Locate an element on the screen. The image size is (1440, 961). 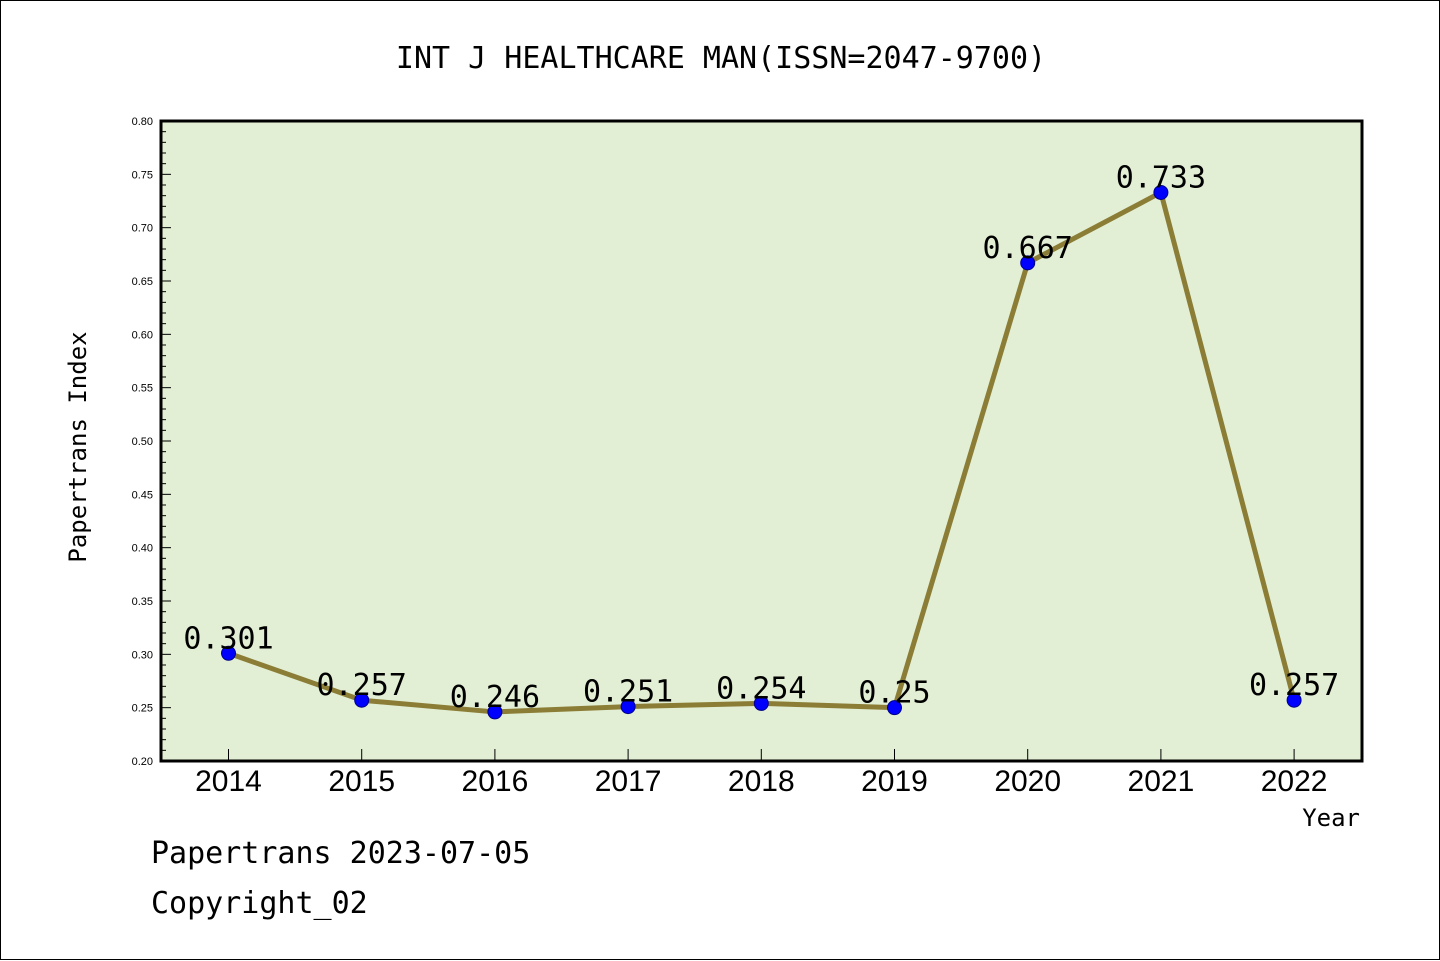
data-label: 0.667 is located at coordinates (1028, 248).